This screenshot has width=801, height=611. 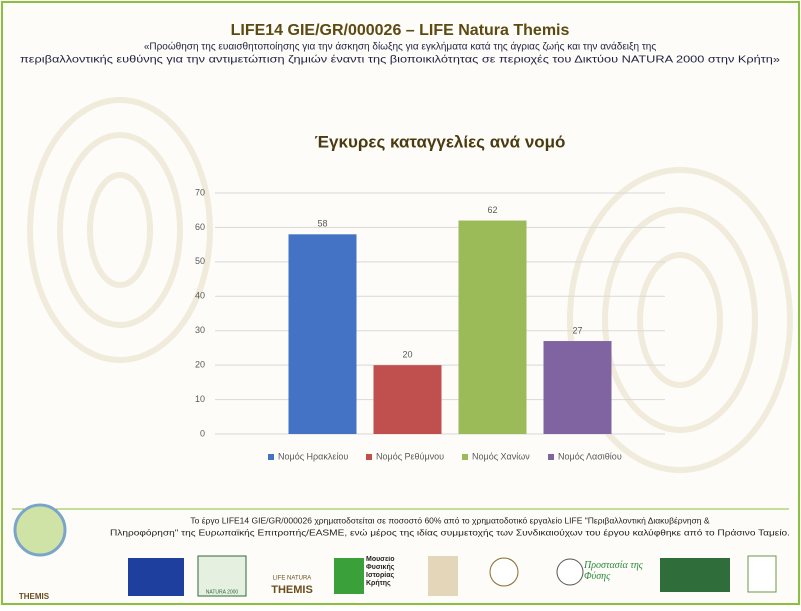 I want to click on logo-ministry, so click(x=695, y=575).